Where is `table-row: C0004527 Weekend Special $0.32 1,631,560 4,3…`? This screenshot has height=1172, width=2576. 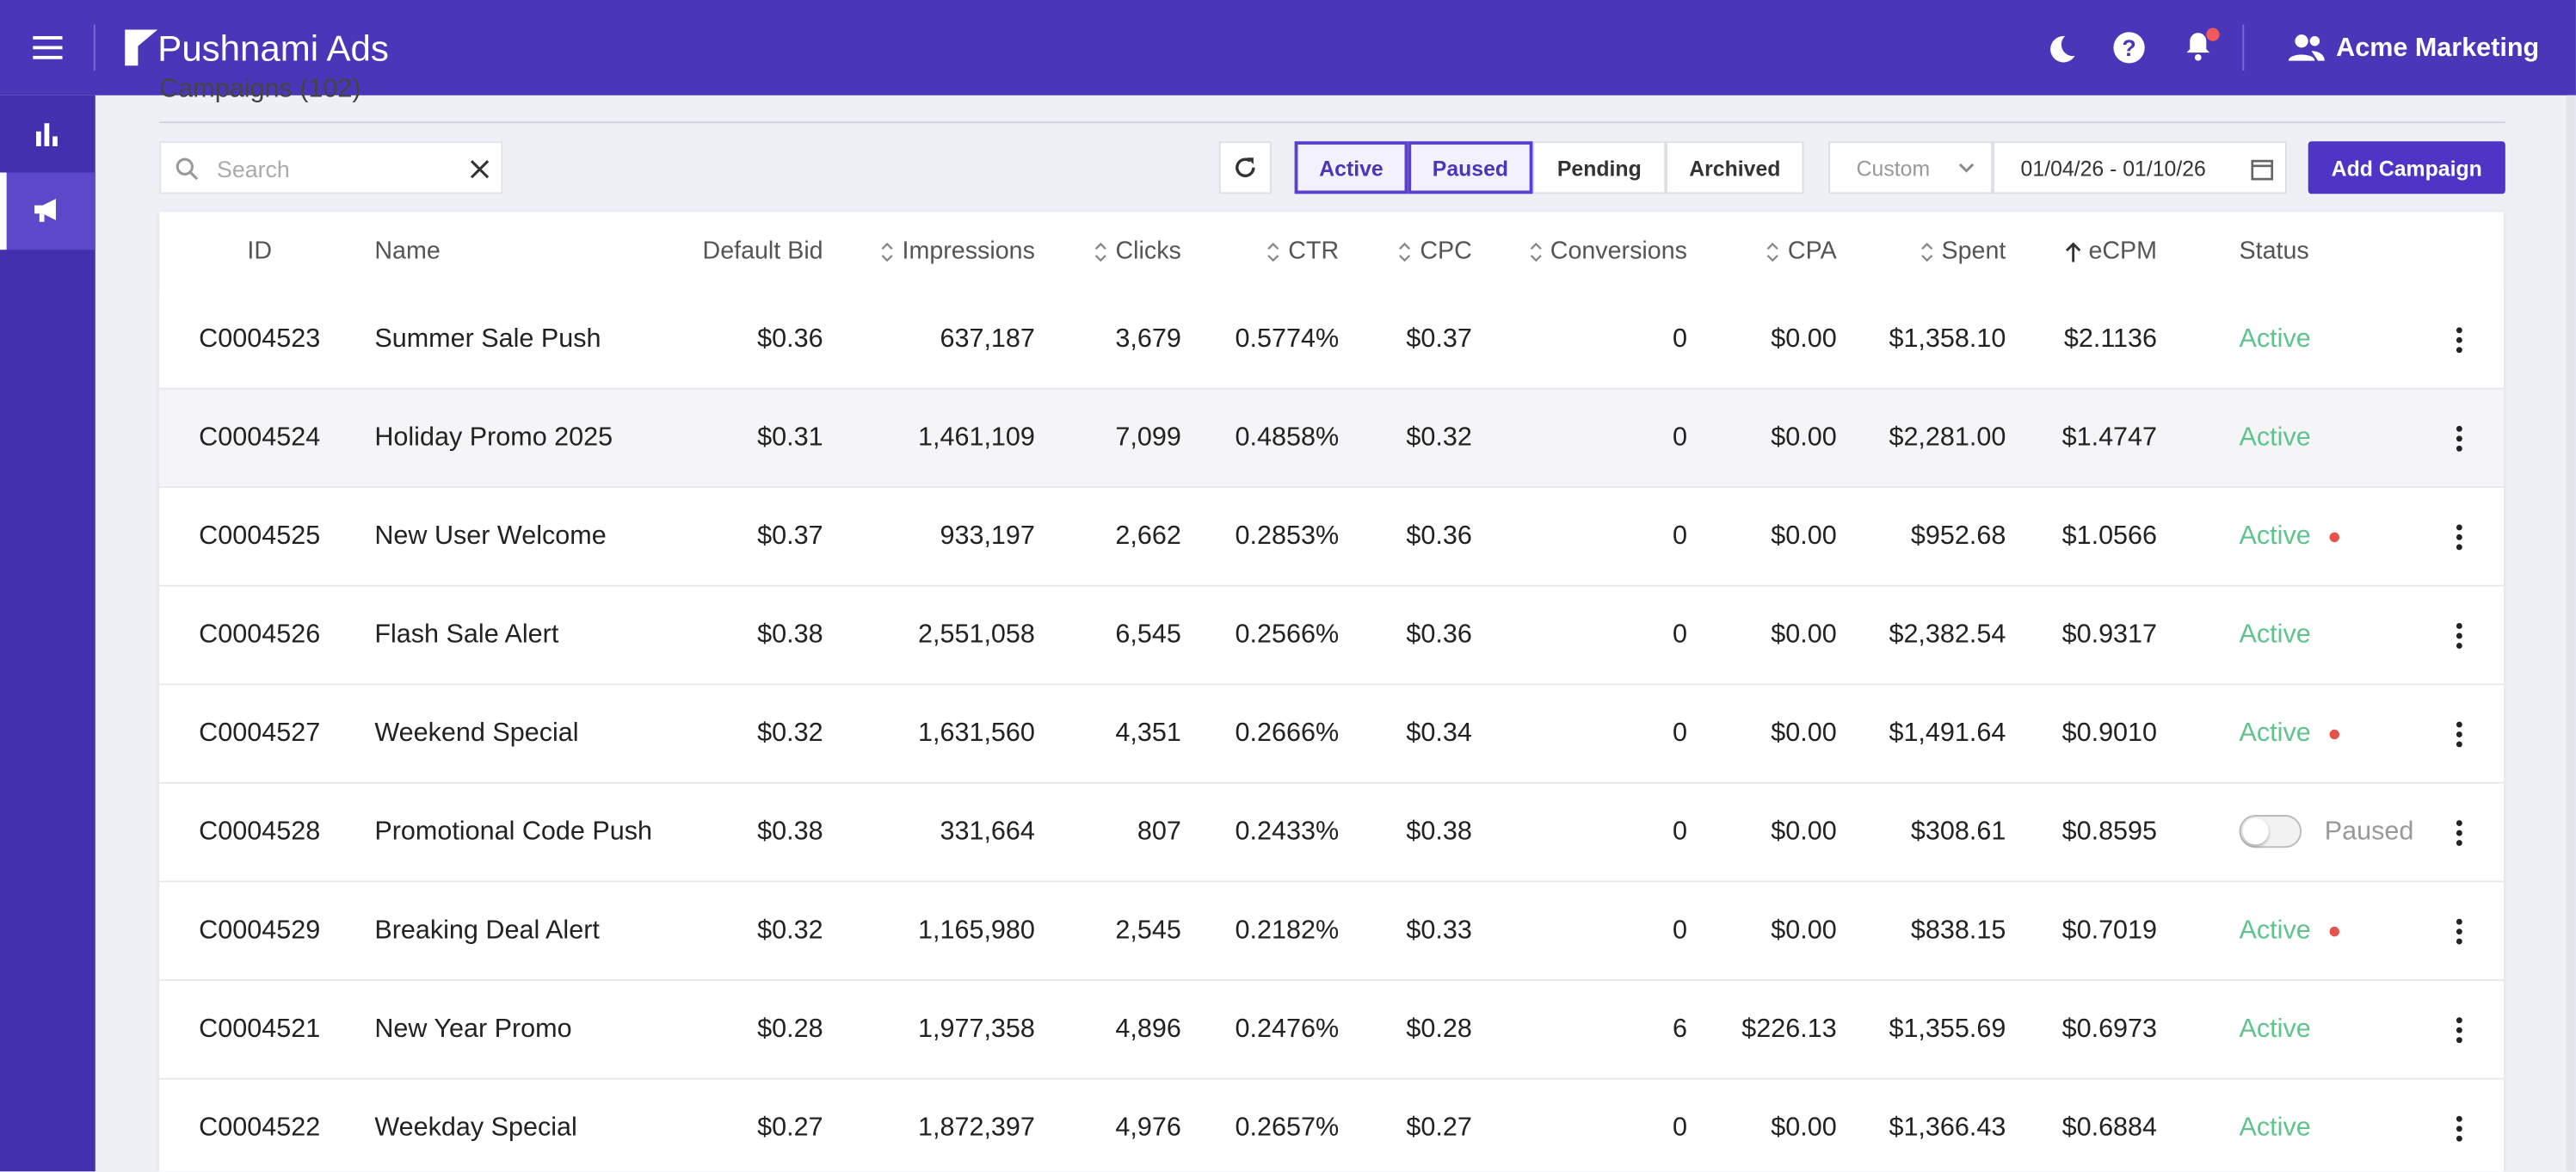
table-row: C0004527 Weekend Special $0.32 1,631,560 4,3… is located at coordinates (1331, 735).